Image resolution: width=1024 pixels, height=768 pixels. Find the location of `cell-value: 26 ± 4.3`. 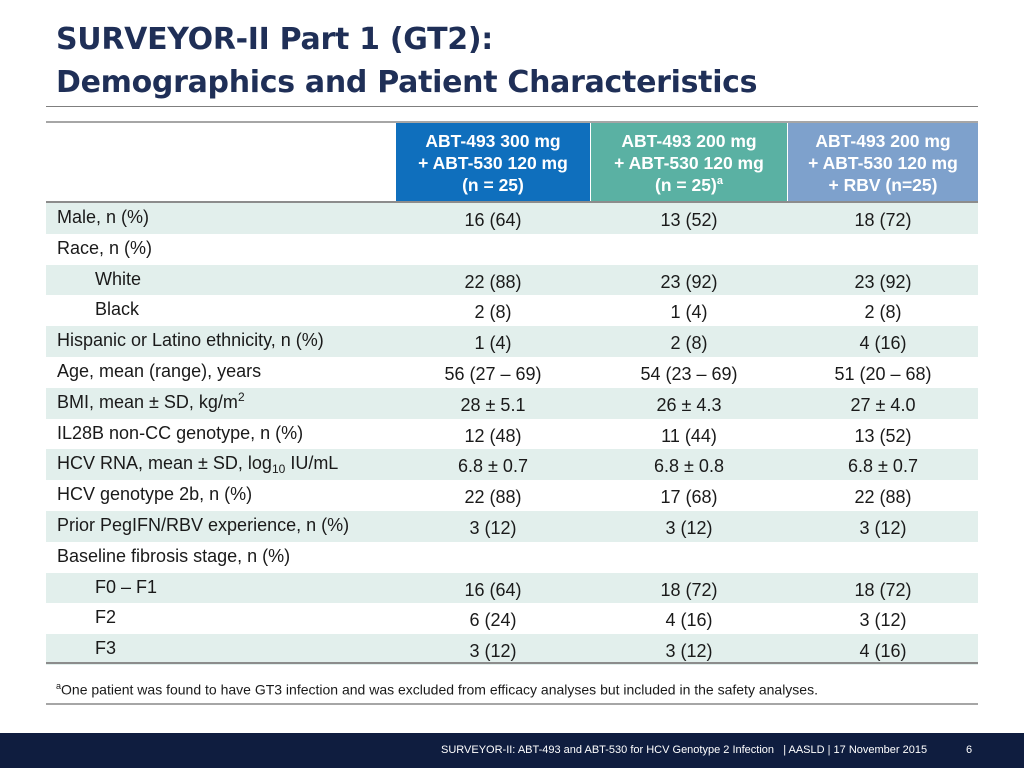

cell-value: 26 ± 4.3 is located at coordinates (689, 404).